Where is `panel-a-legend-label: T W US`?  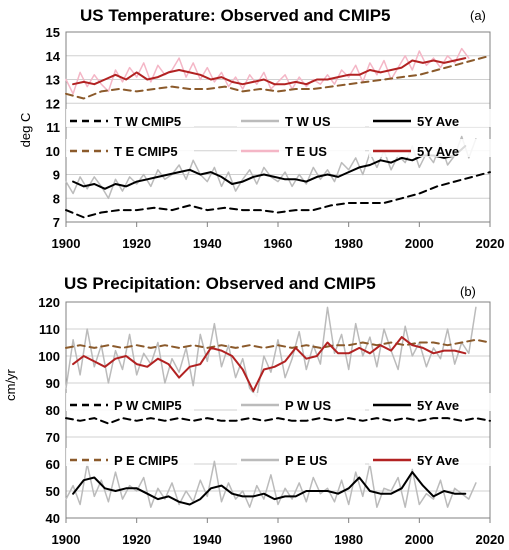
panel-a-legend-label: T W US is located at coordinates (308, 121).